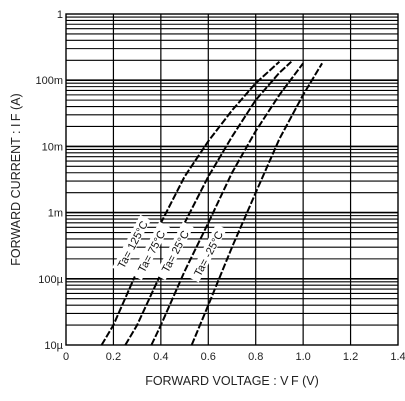  I want to click on y-tick-label: 1m, so click(55, 214).